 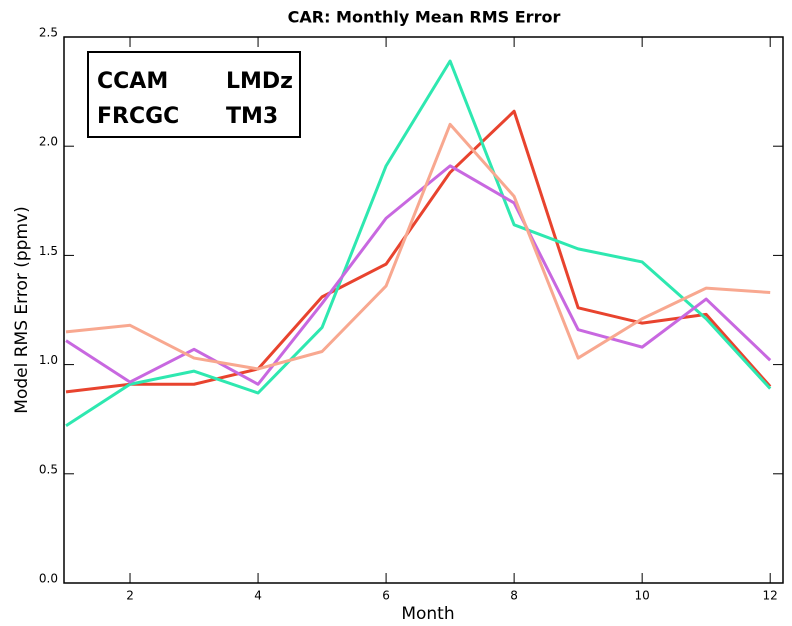 What do you see at coordinates (132, 81) in the screenshot?
I see `legend-label: CCAM` at bounding box center [132, 81].